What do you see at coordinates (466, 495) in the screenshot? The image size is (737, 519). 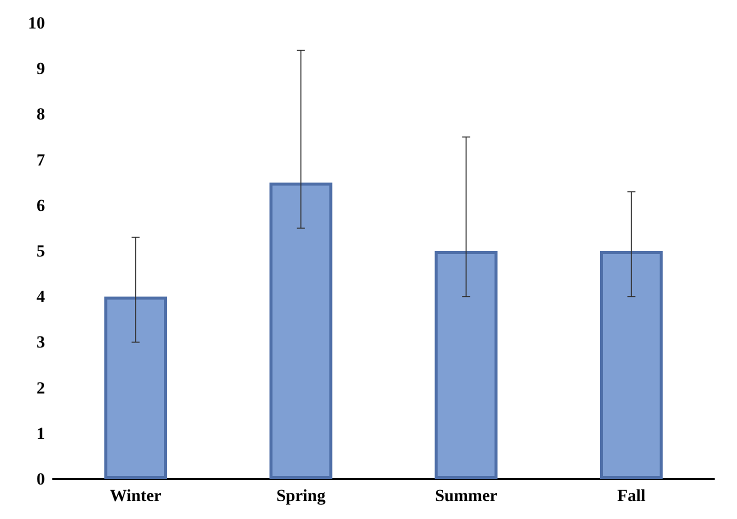 I see `x-tick-label: Summer` at bounding box center [466, 495].